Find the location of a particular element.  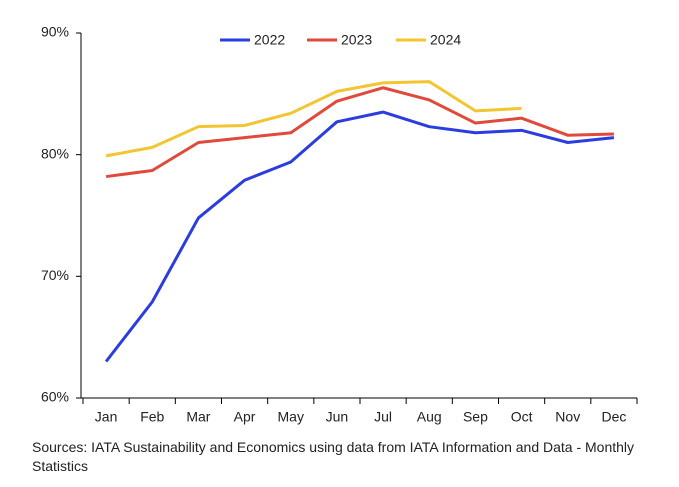

y-tick-label: 60% is located at coordinates (55, 397).